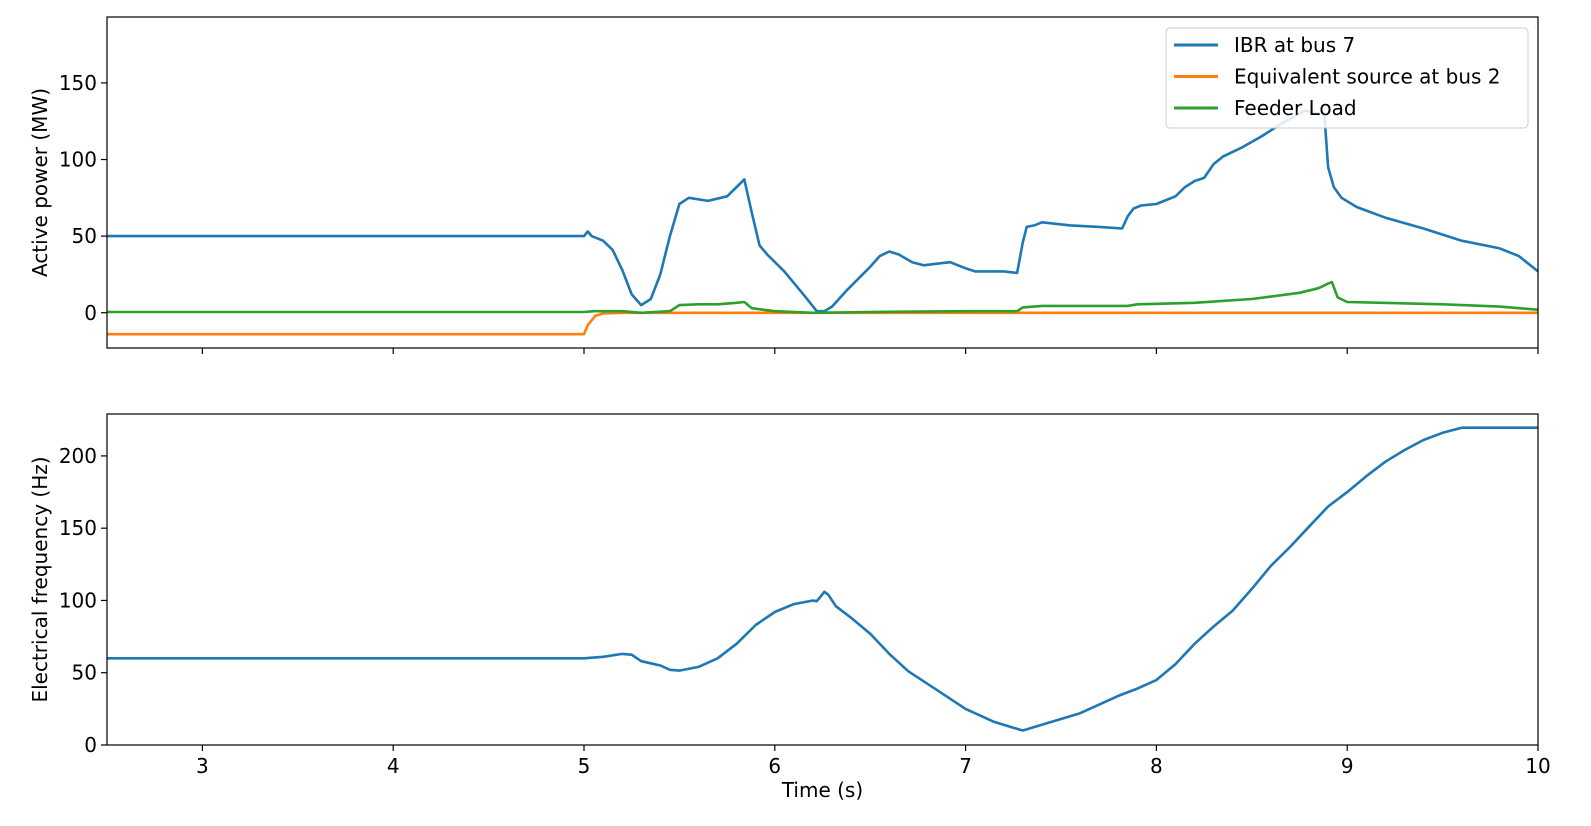  Describe the element at coordinates (78, 83) in the screenshot. I see `top-y-tick-label: 150` at that location.